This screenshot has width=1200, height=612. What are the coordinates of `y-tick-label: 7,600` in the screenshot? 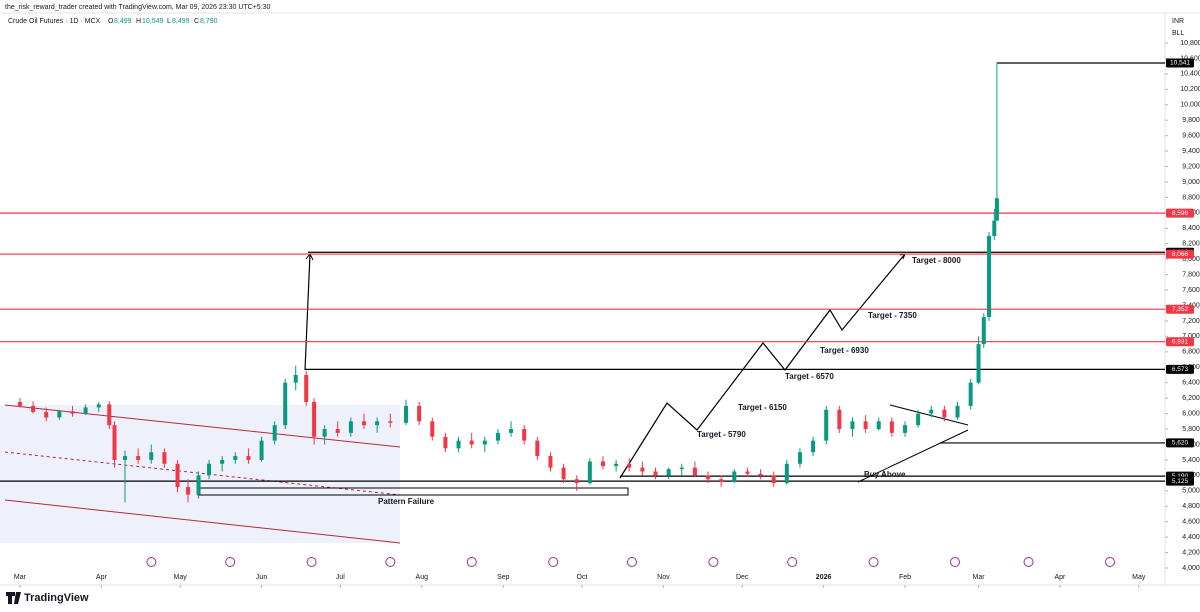 It's located at (1191, 290).